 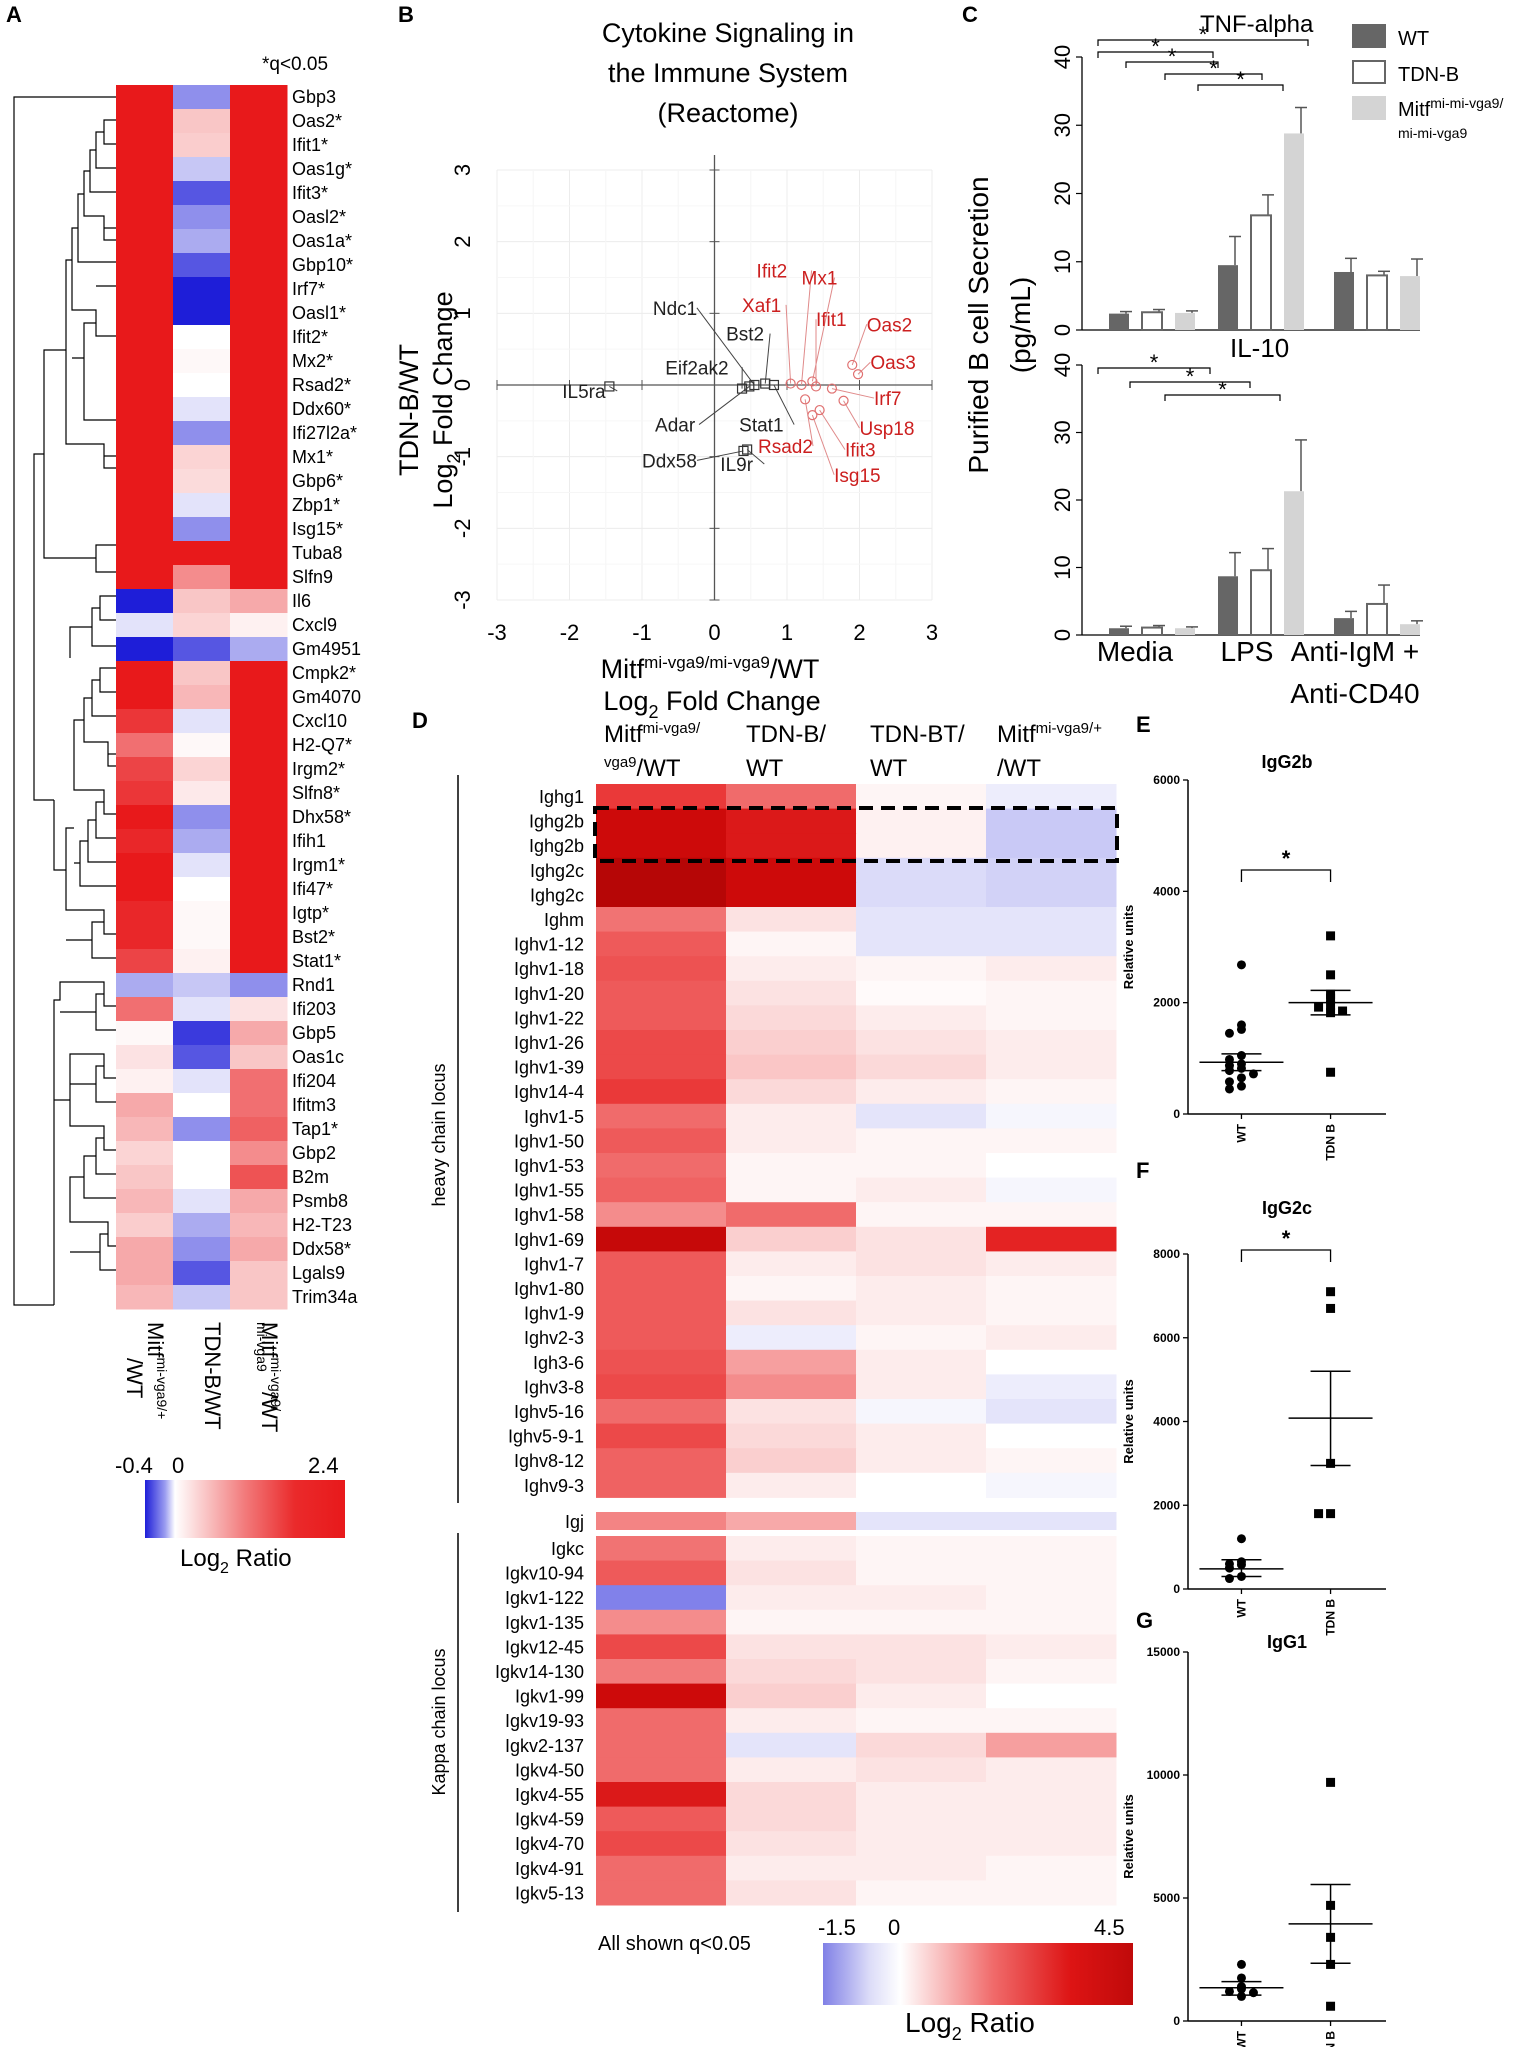 I want to click on heatmap-a-legend-bar, so click(x=245, y=1509).